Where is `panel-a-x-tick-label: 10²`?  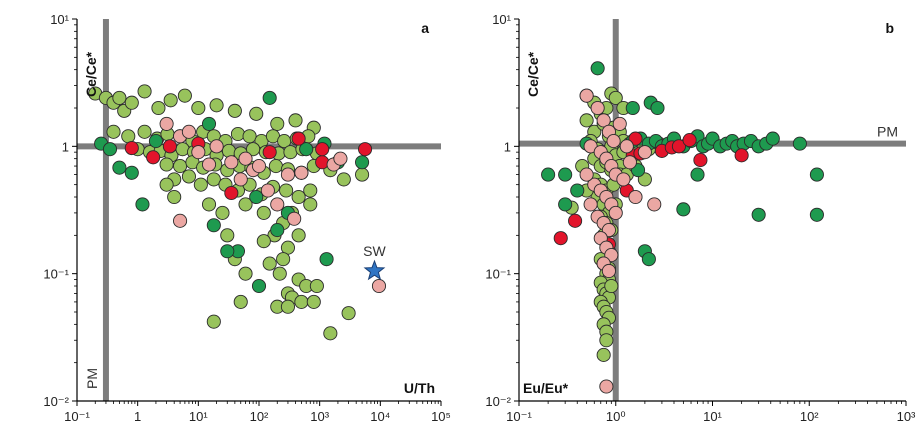
panel-a-x-tick-label: 10² is located at coordinates (259, 416).